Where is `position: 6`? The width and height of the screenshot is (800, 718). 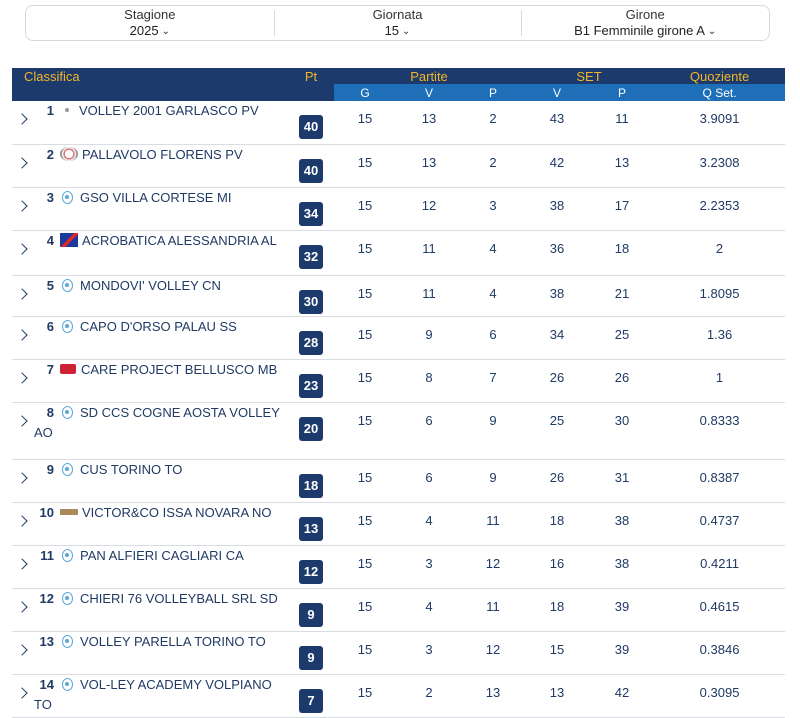 position: 6 is located at coordinates (50, 326).